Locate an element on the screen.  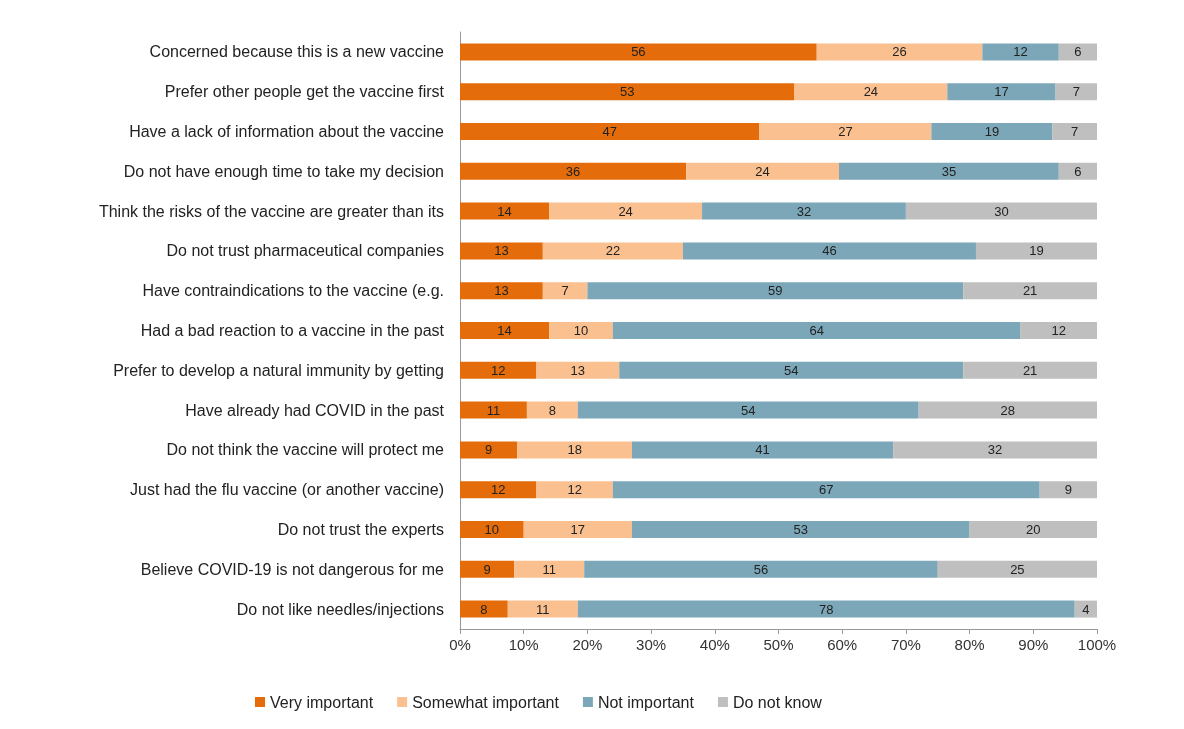
data-label: 18 is located at coordinates (574, 450).